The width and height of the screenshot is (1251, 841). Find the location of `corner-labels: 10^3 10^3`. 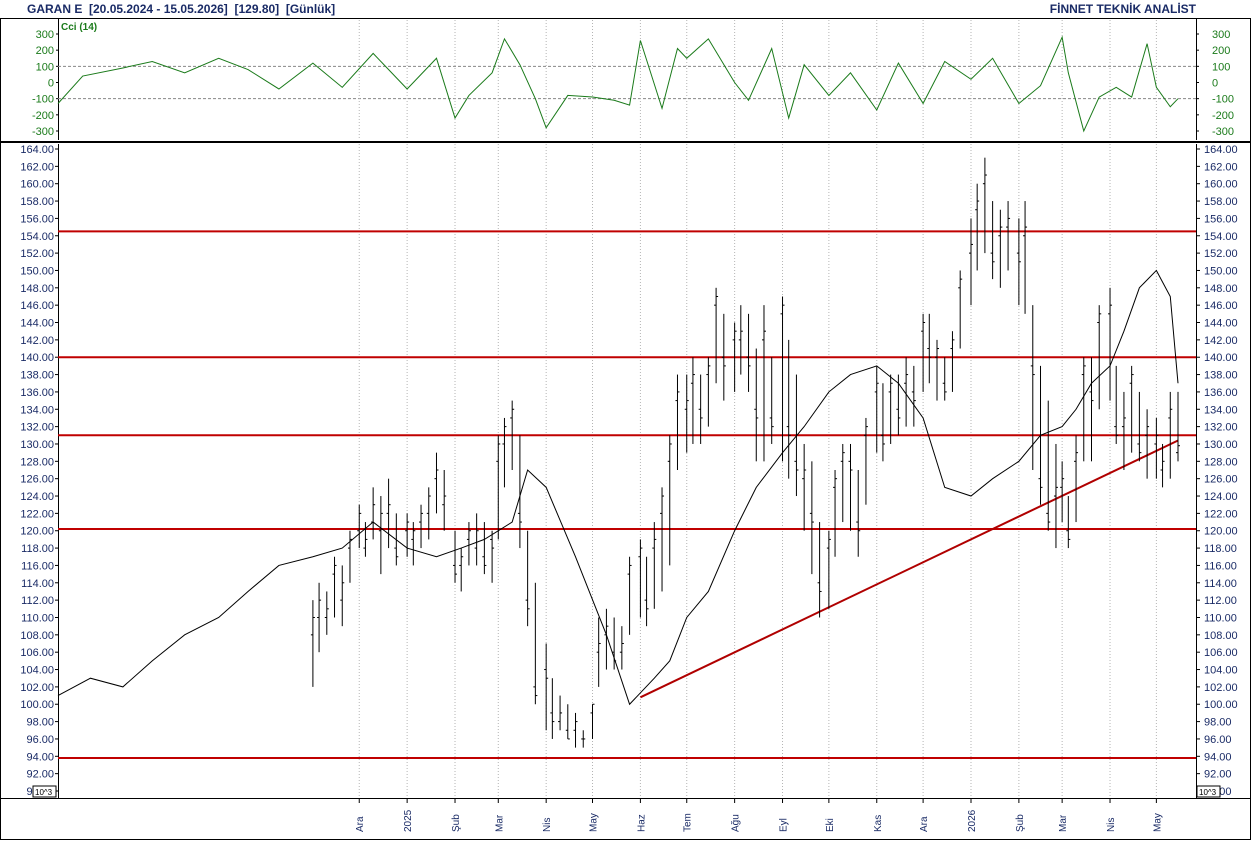

corner-labels: 10^3 10^3 is located at coordinates (626, 791).